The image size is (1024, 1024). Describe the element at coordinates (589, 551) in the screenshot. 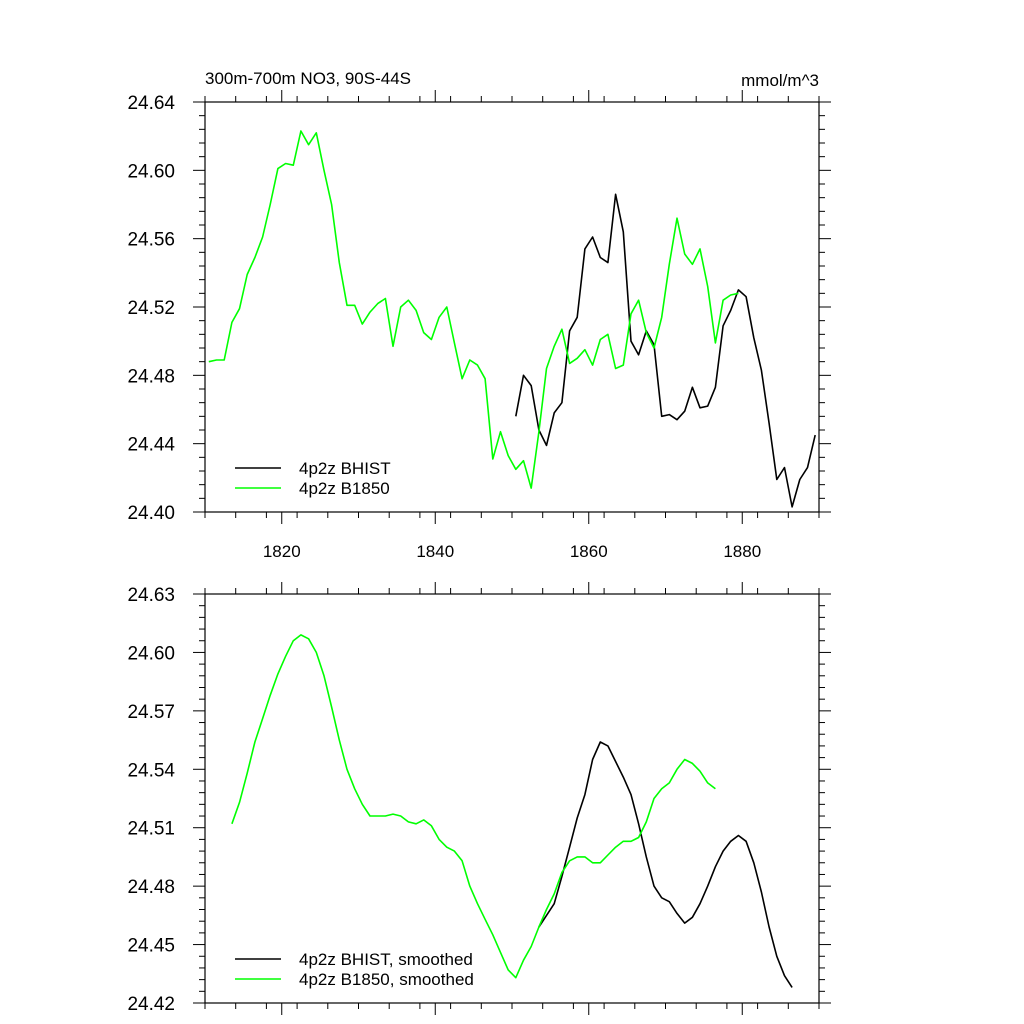

I see `x-tick-label: 1860` at that location.